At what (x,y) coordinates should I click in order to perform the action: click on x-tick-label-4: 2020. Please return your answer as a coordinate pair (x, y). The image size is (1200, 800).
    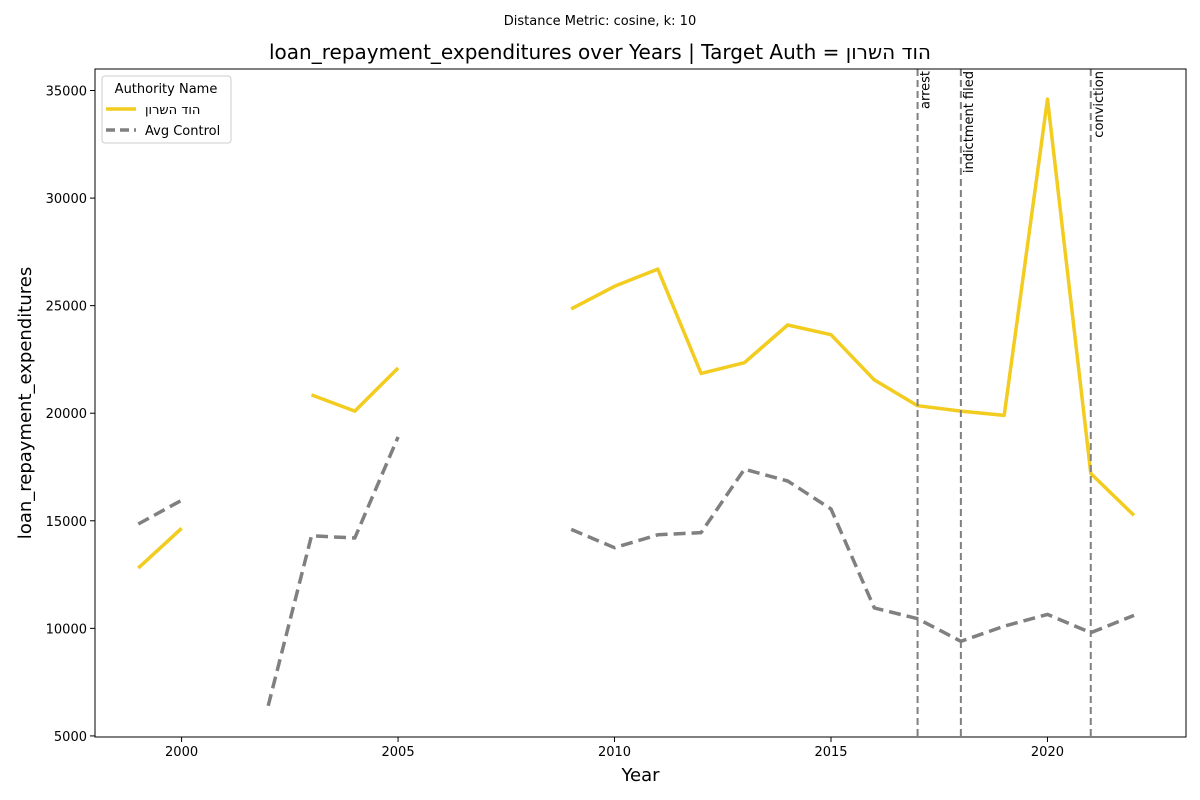
    Looking at the image, I should click on (1047, 752).